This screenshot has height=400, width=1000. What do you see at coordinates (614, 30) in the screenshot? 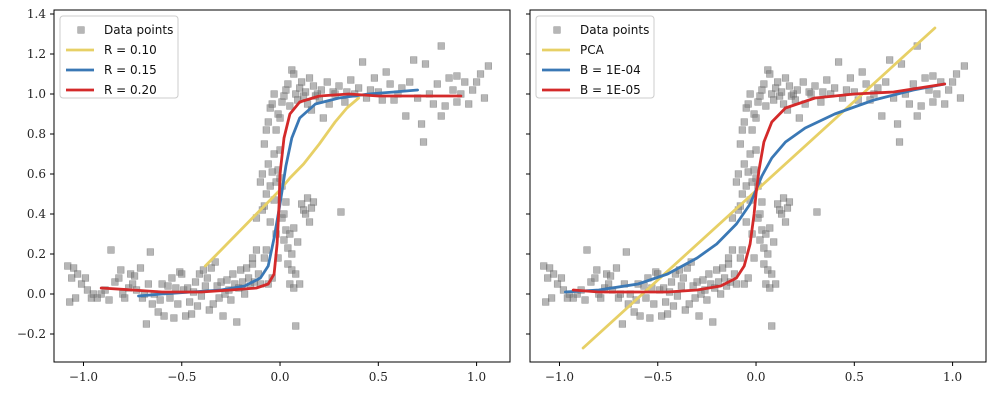
I see `legend-label: Data points` at bounding box center [614, 30].